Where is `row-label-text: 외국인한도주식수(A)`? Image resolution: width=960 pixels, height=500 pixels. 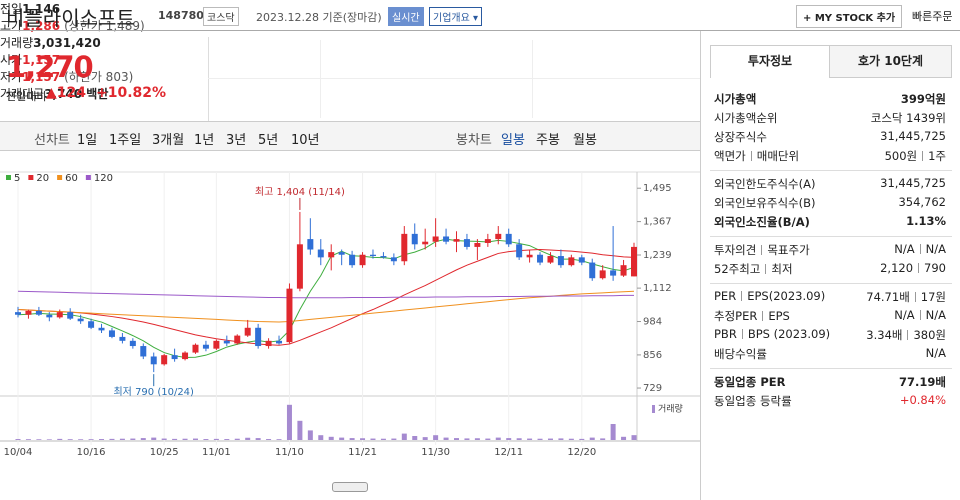
row-label-text: 외국인한도주식수(A) is located at coordinates (765, 184).